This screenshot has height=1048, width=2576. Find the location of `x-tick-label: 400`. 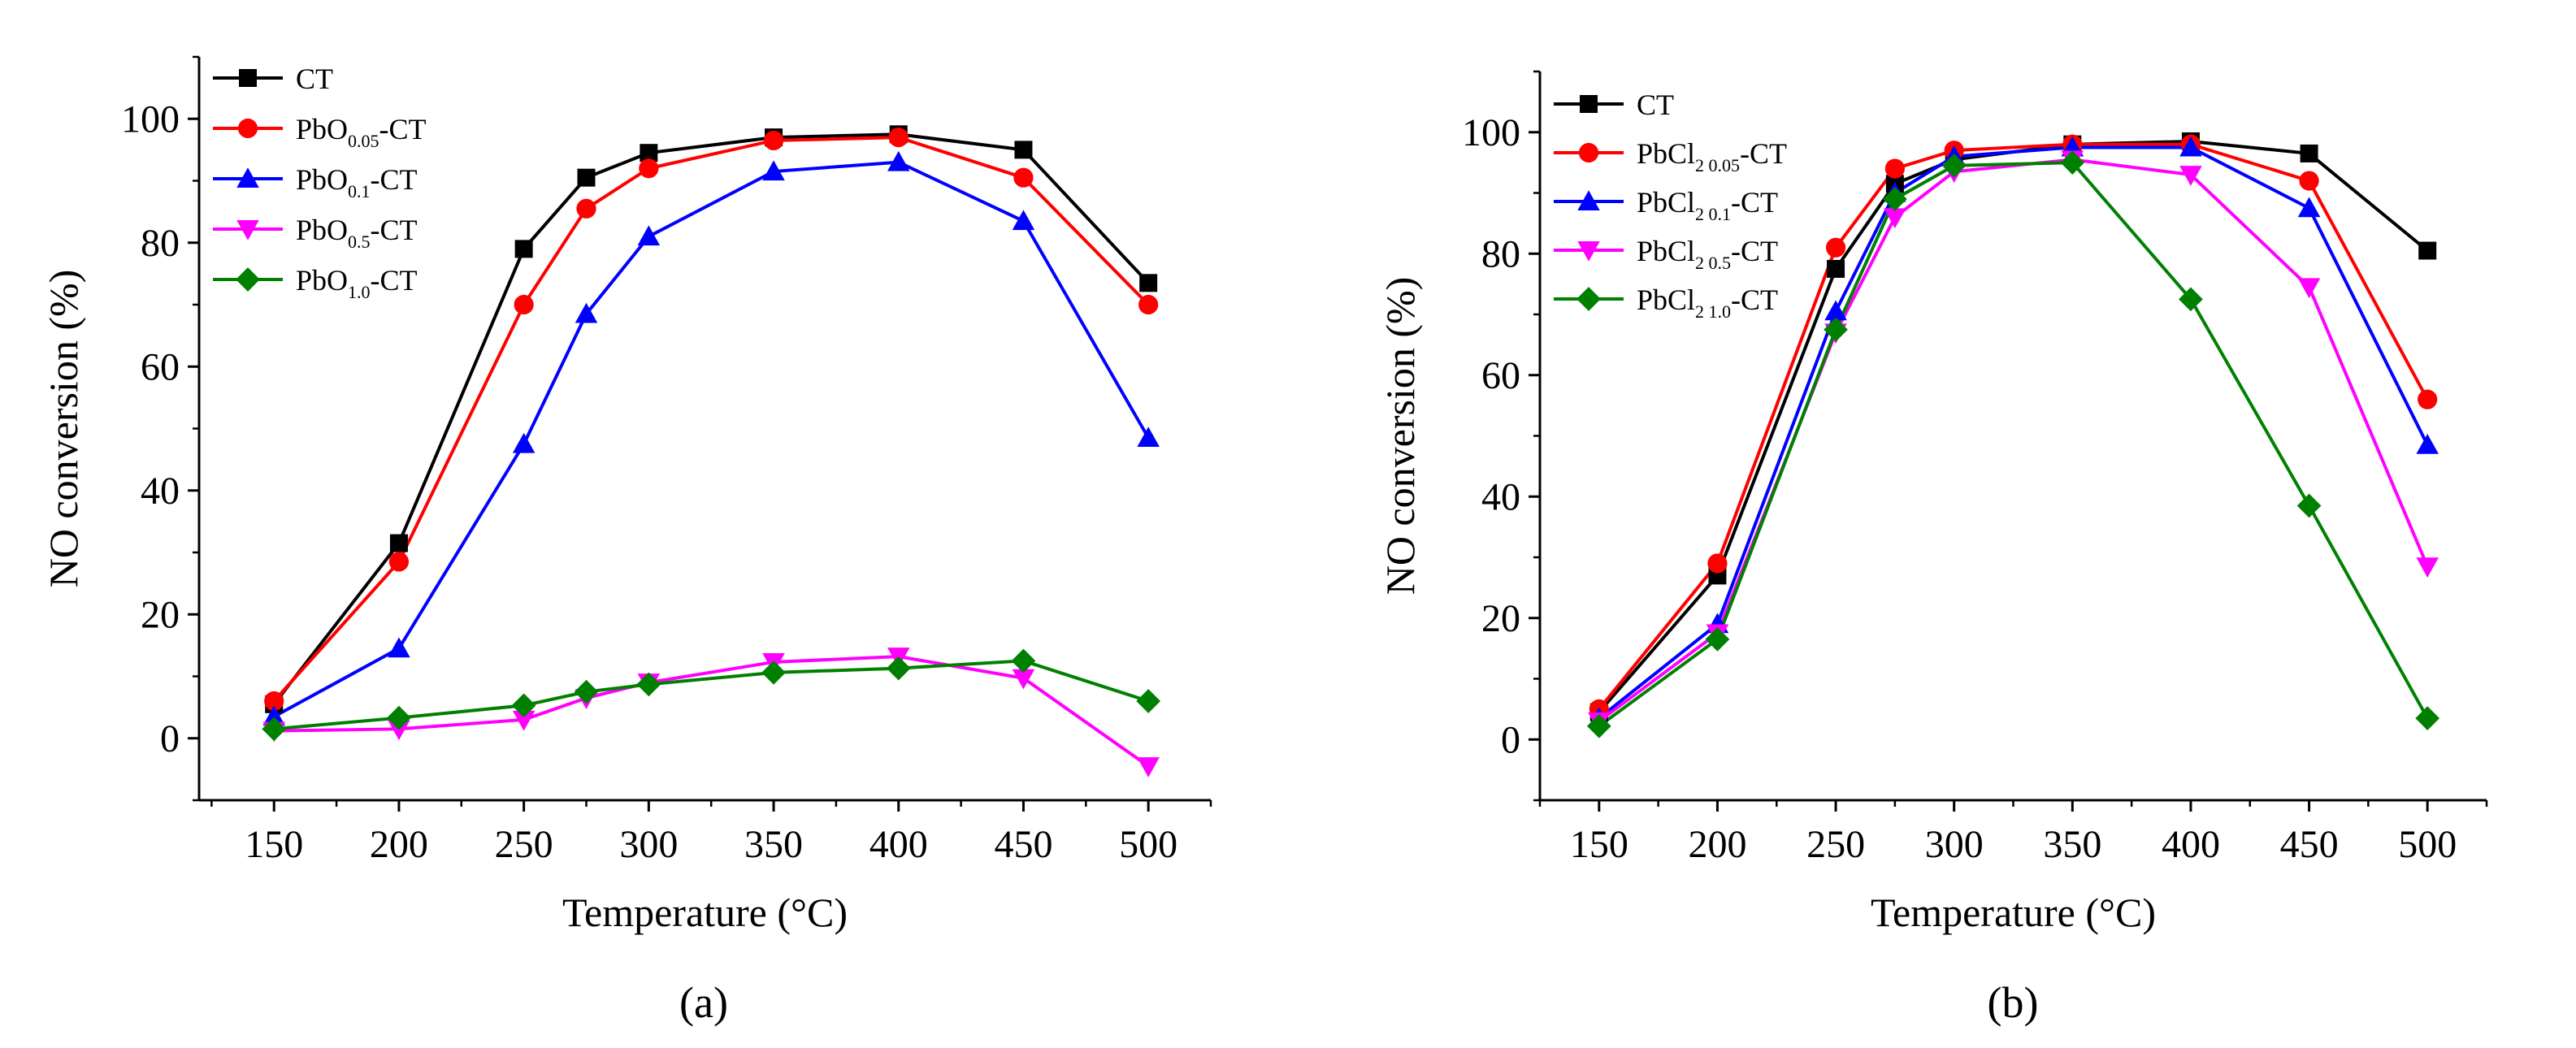

x-tick-label: 400 is located at coordinates (899, 845).